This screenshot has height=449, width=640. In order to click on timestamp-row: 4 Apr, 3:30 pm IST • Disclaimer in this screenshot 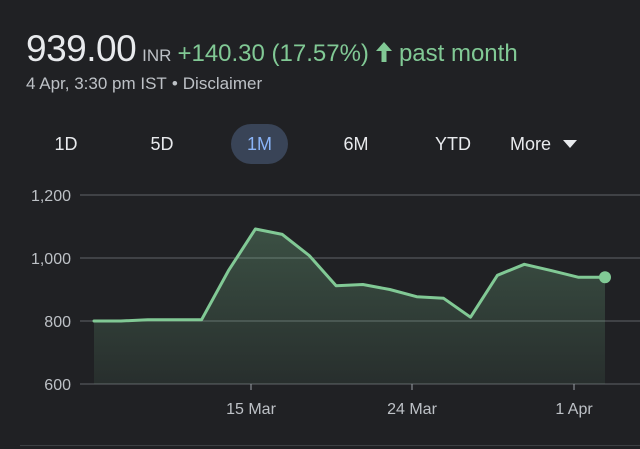, I will do `click(144, 84)`.